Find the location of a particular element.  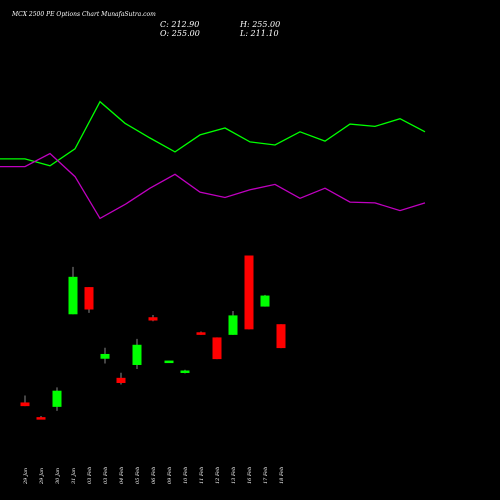

x-tick-label: 16 Feb is located at coordinates (250, 475).